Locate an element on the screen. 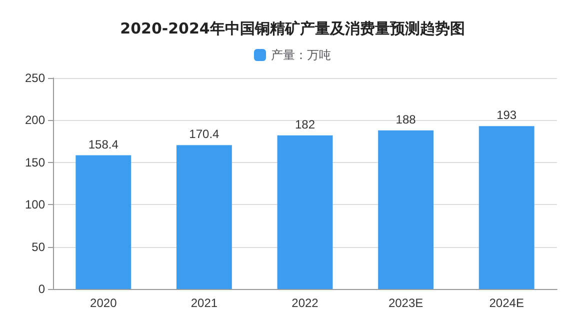  data-label: 182 is located at coordinates (305, 124).